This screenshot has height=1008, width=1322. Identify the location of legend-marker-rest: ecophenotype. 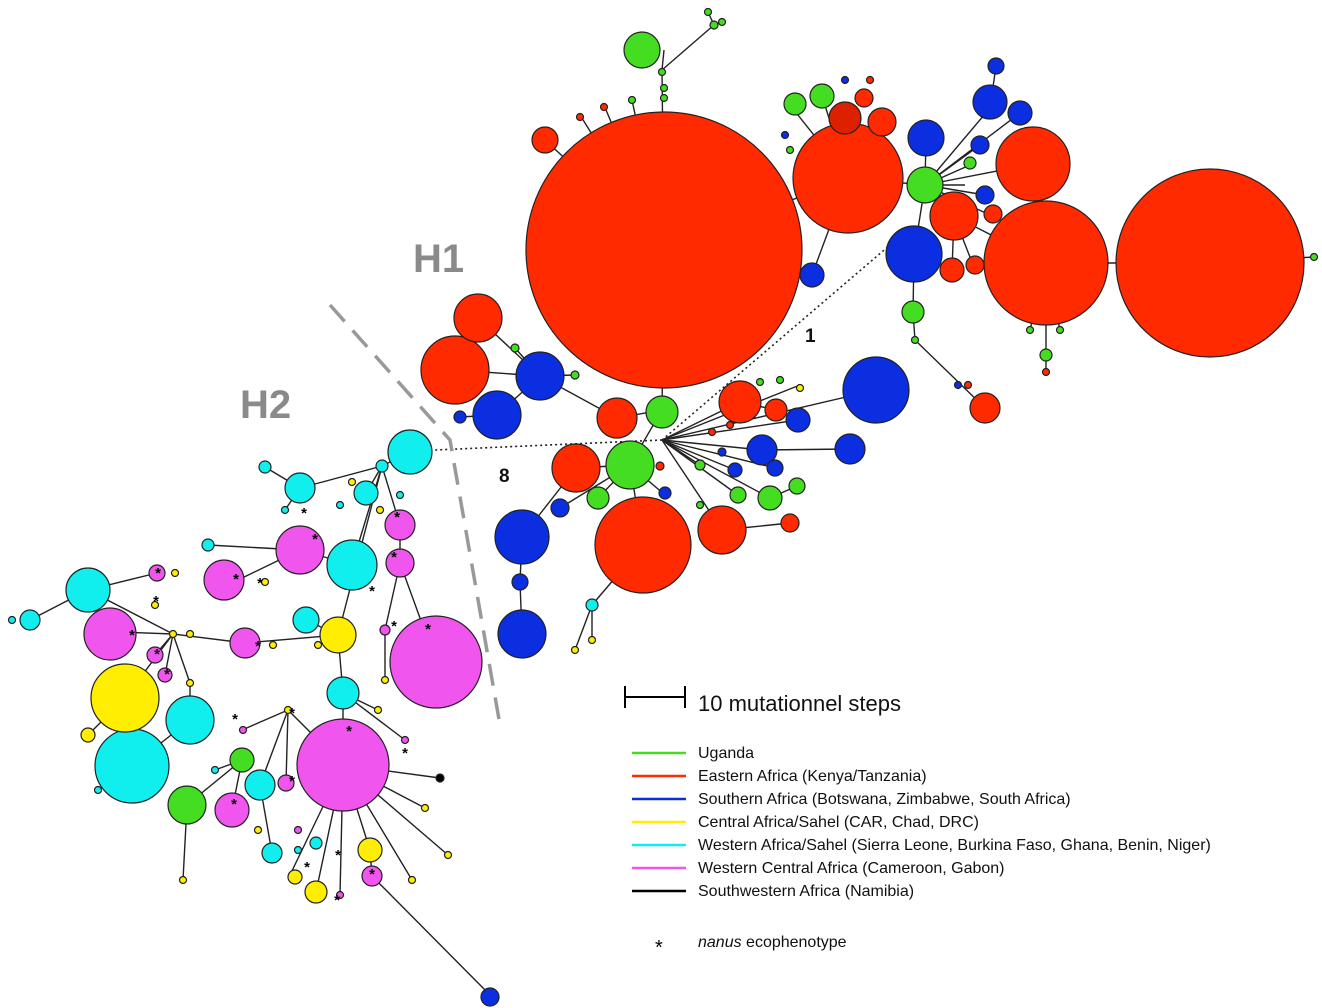
(794, 942).